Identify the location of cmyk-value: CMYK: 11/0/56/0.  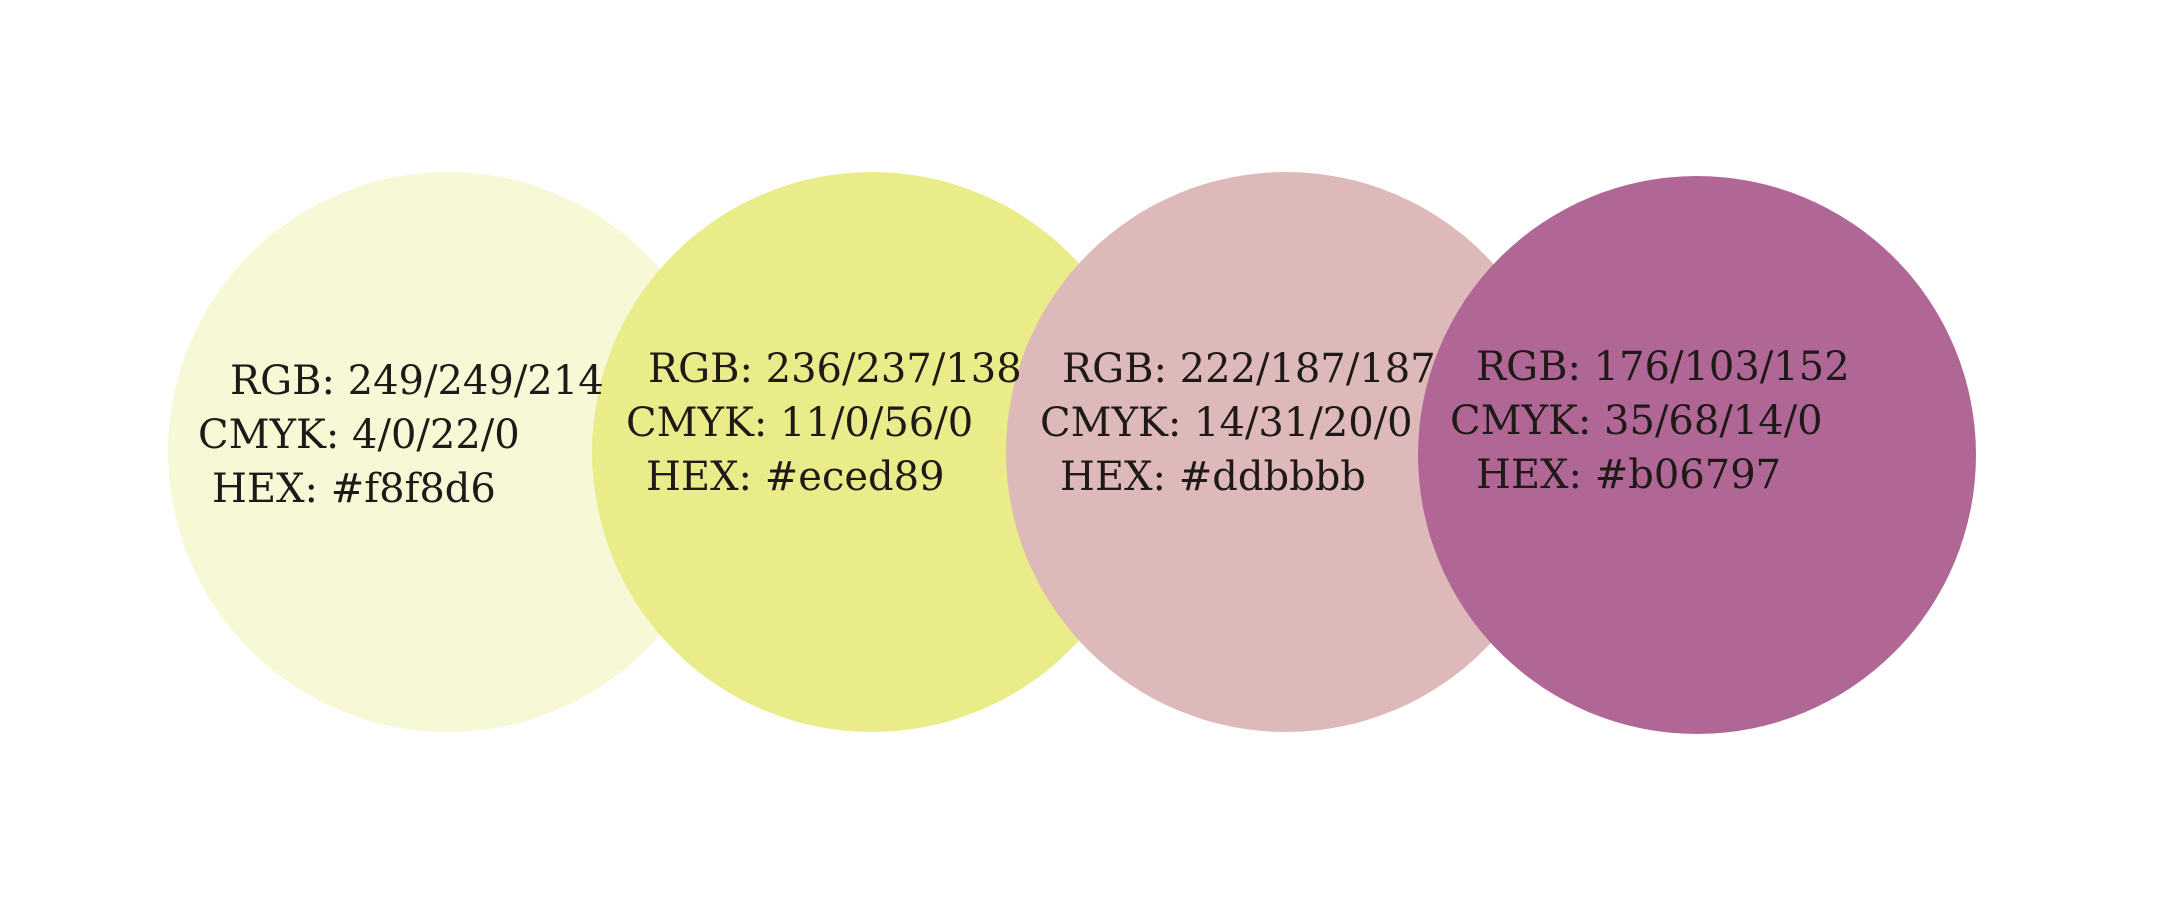
(800, 423).